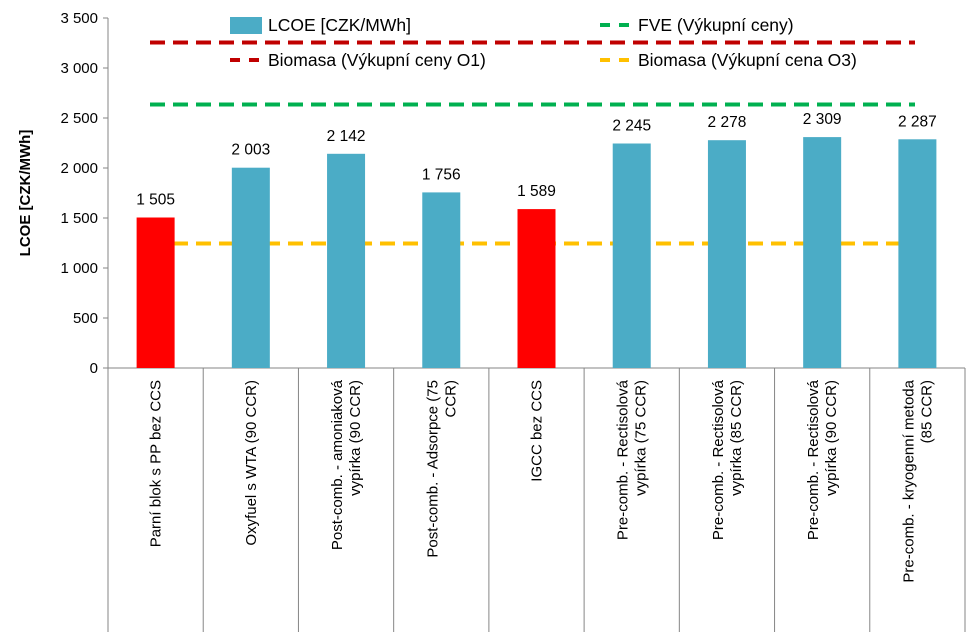  I want to click on category-label: Post-comb. - amoniaková, so click(337, 464).